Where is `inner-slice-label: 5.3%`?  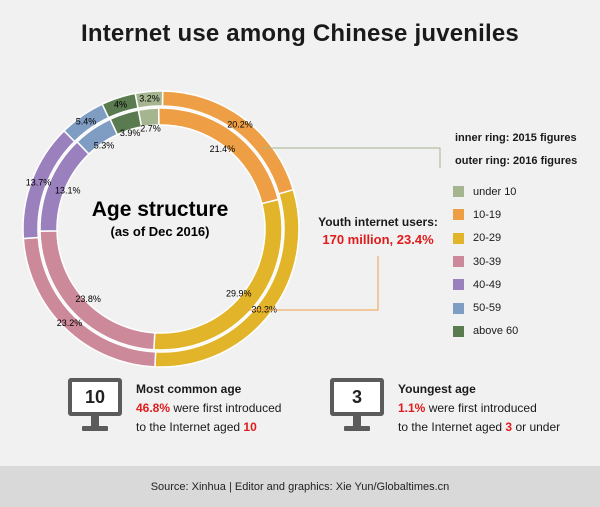 inner-slice-label: 5.3% is located at coordinates (104, 146).